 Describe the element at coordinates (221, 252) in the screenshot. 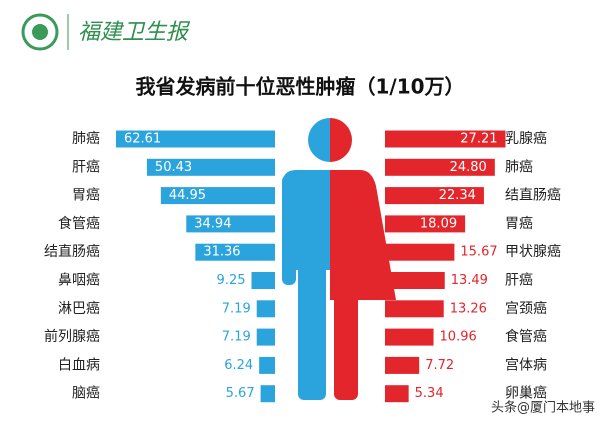

I see `value-label: 31.36` at that location.